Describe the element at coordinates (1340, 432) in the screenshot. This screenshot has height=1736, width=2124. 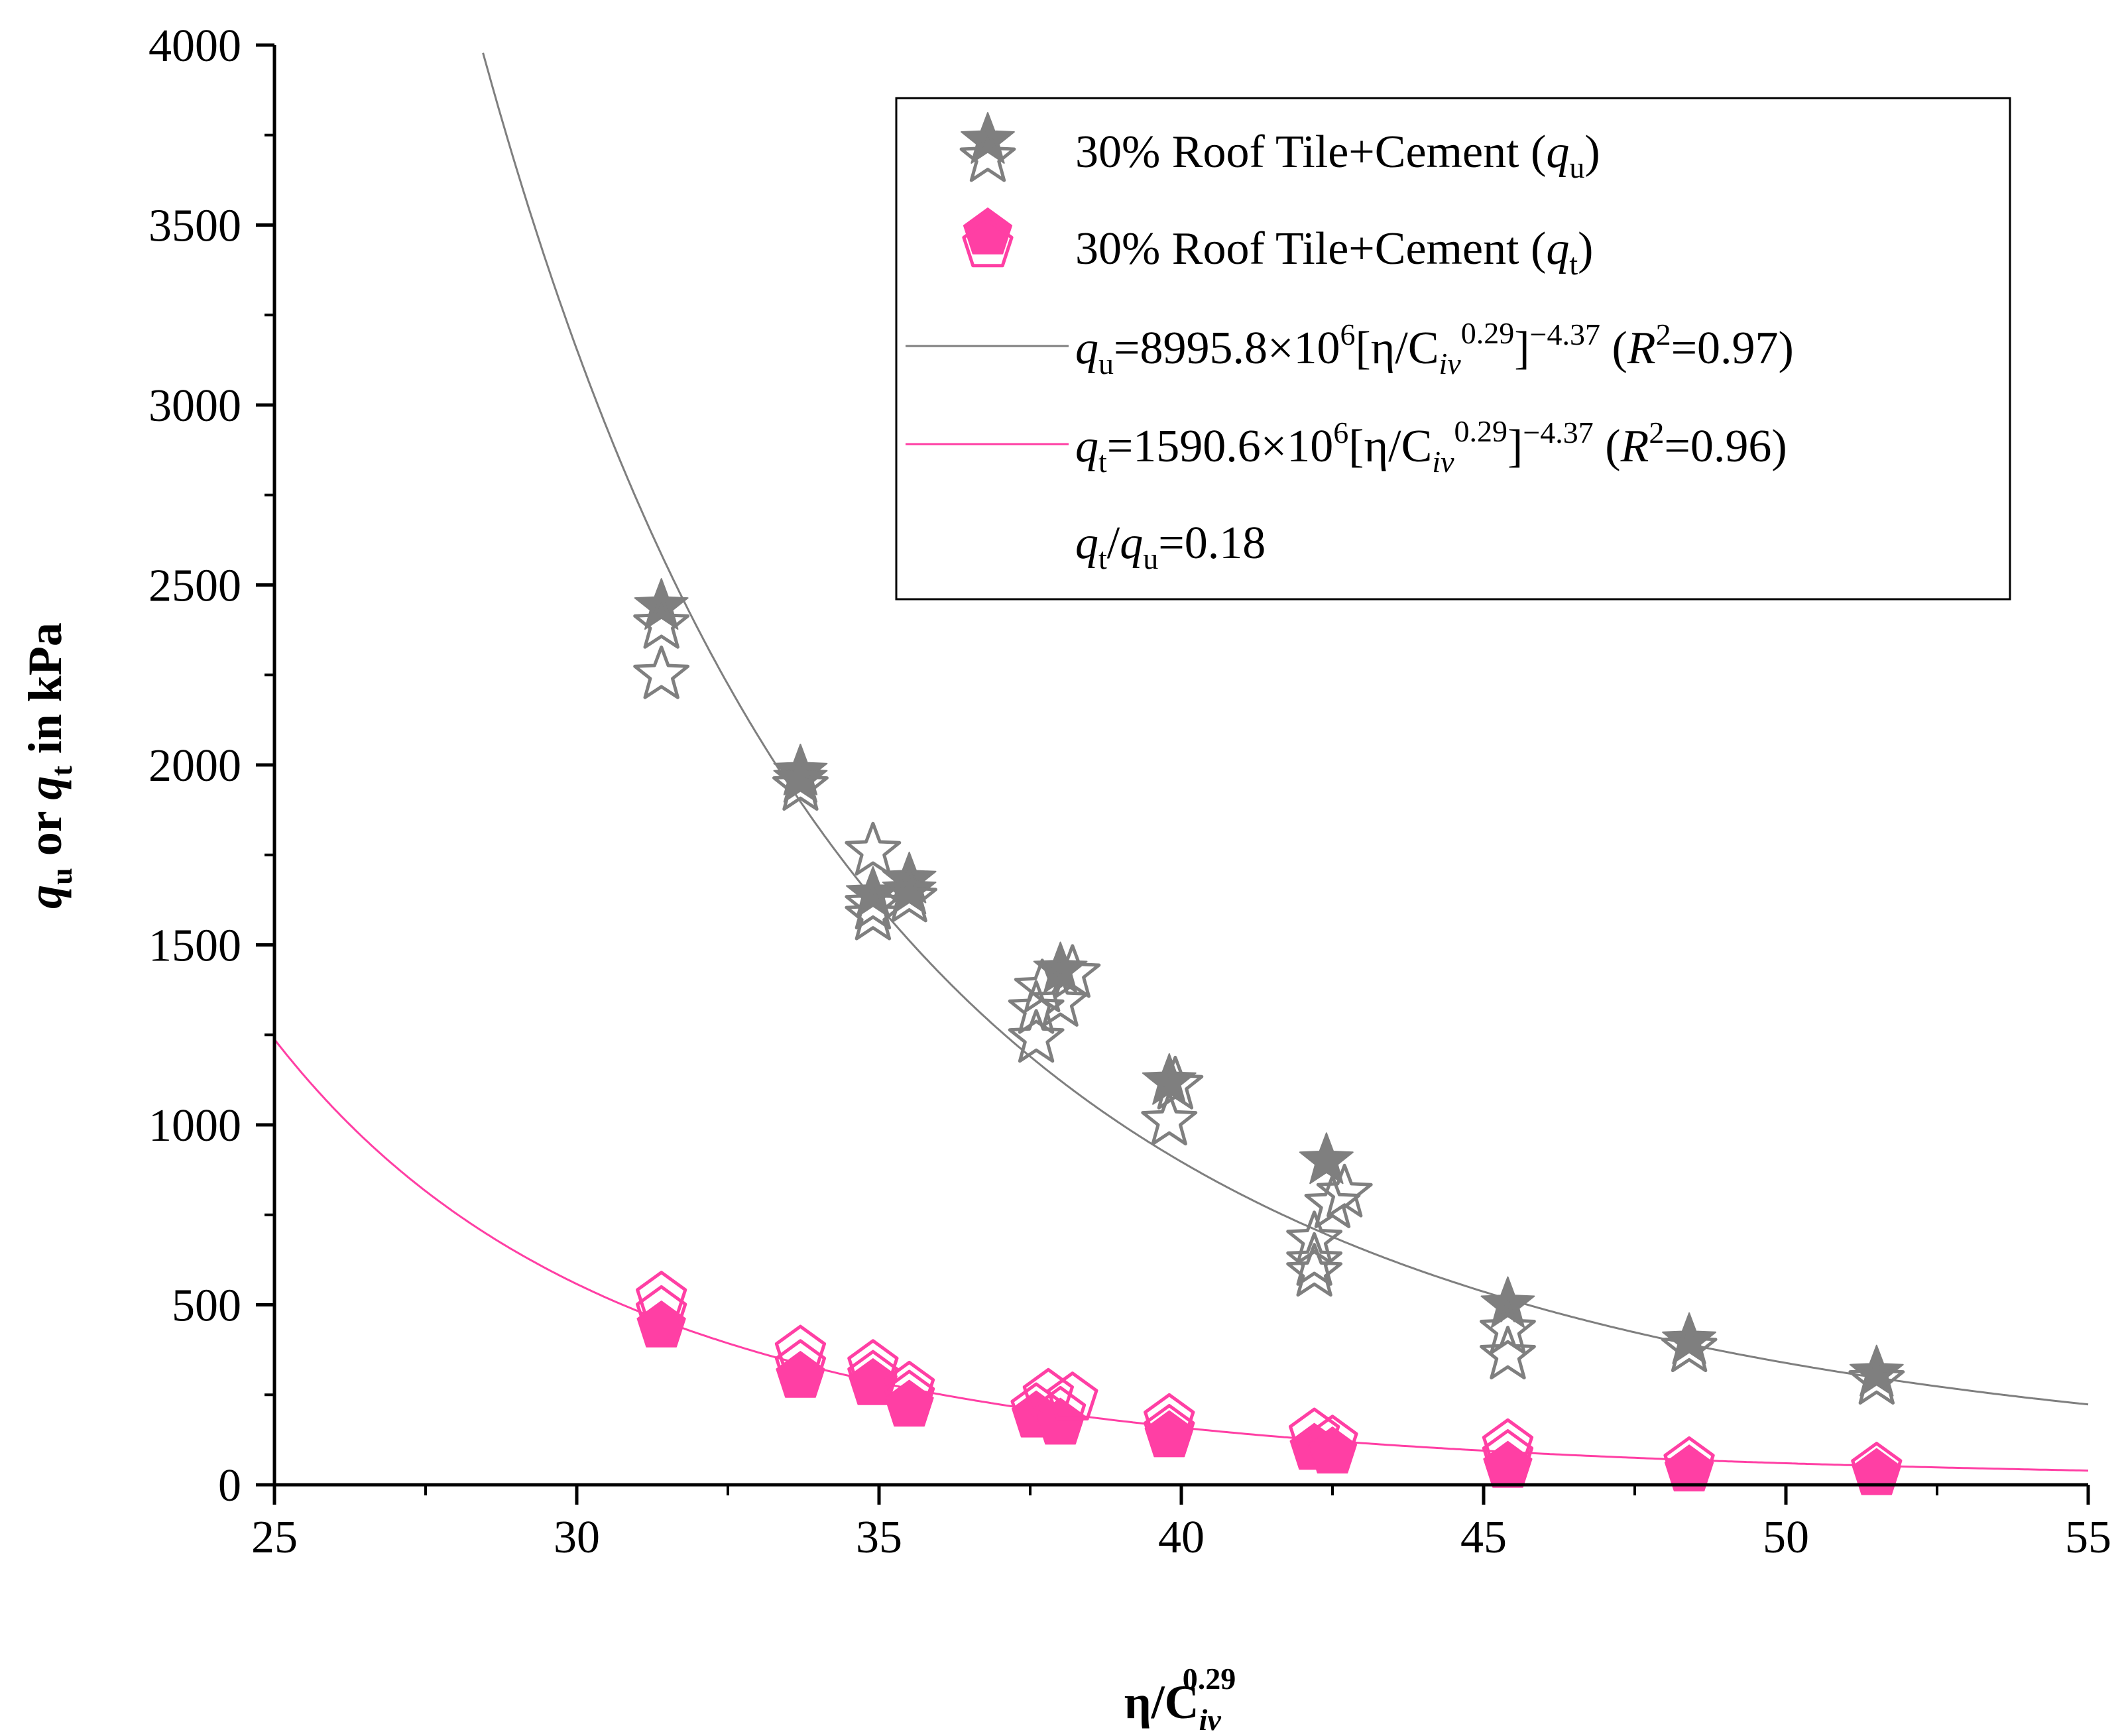
I see `qt-fit-pow: 6` at that location.